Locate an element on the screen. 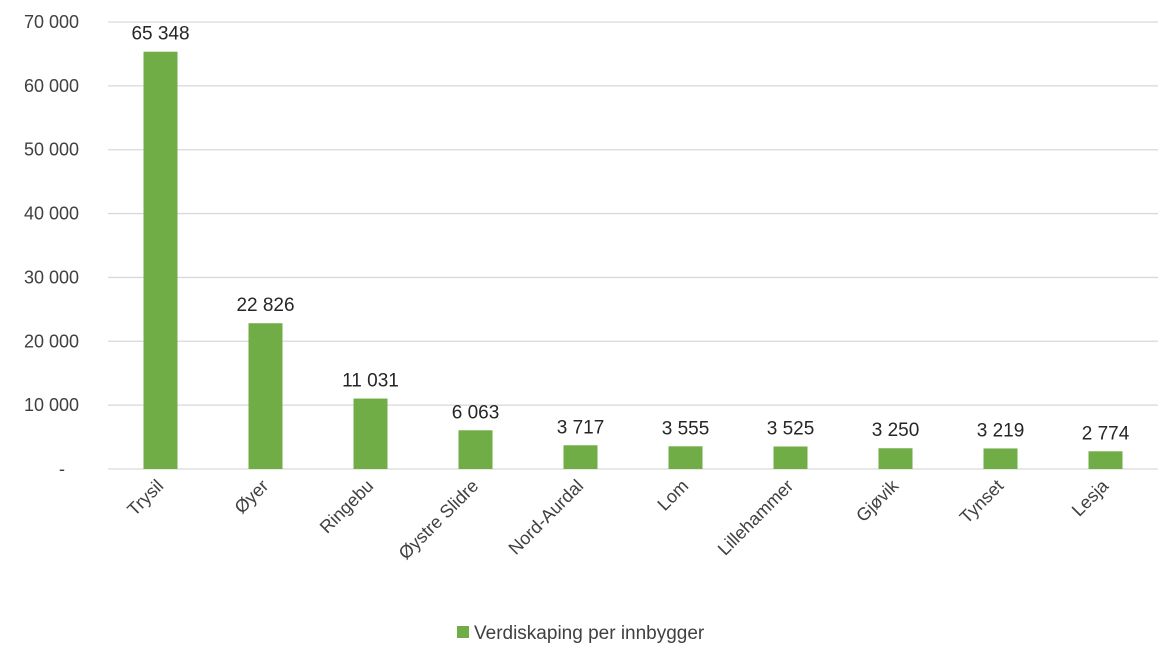 This screenshot has height=645, width=1158. y-tick-label: 20 000 is located at coordinates (51, 341).